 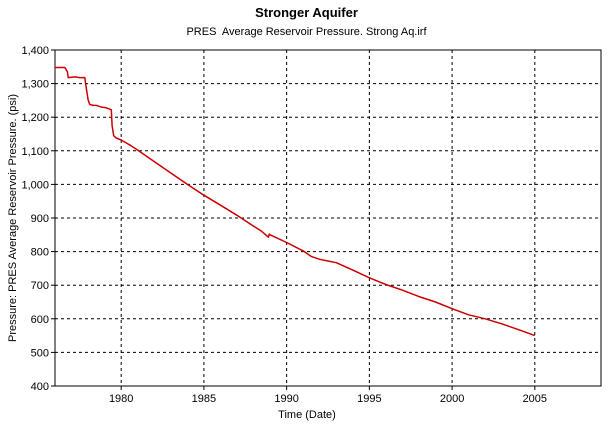 I want to click on y-tick-label: 600, so click(x=40, y=320).